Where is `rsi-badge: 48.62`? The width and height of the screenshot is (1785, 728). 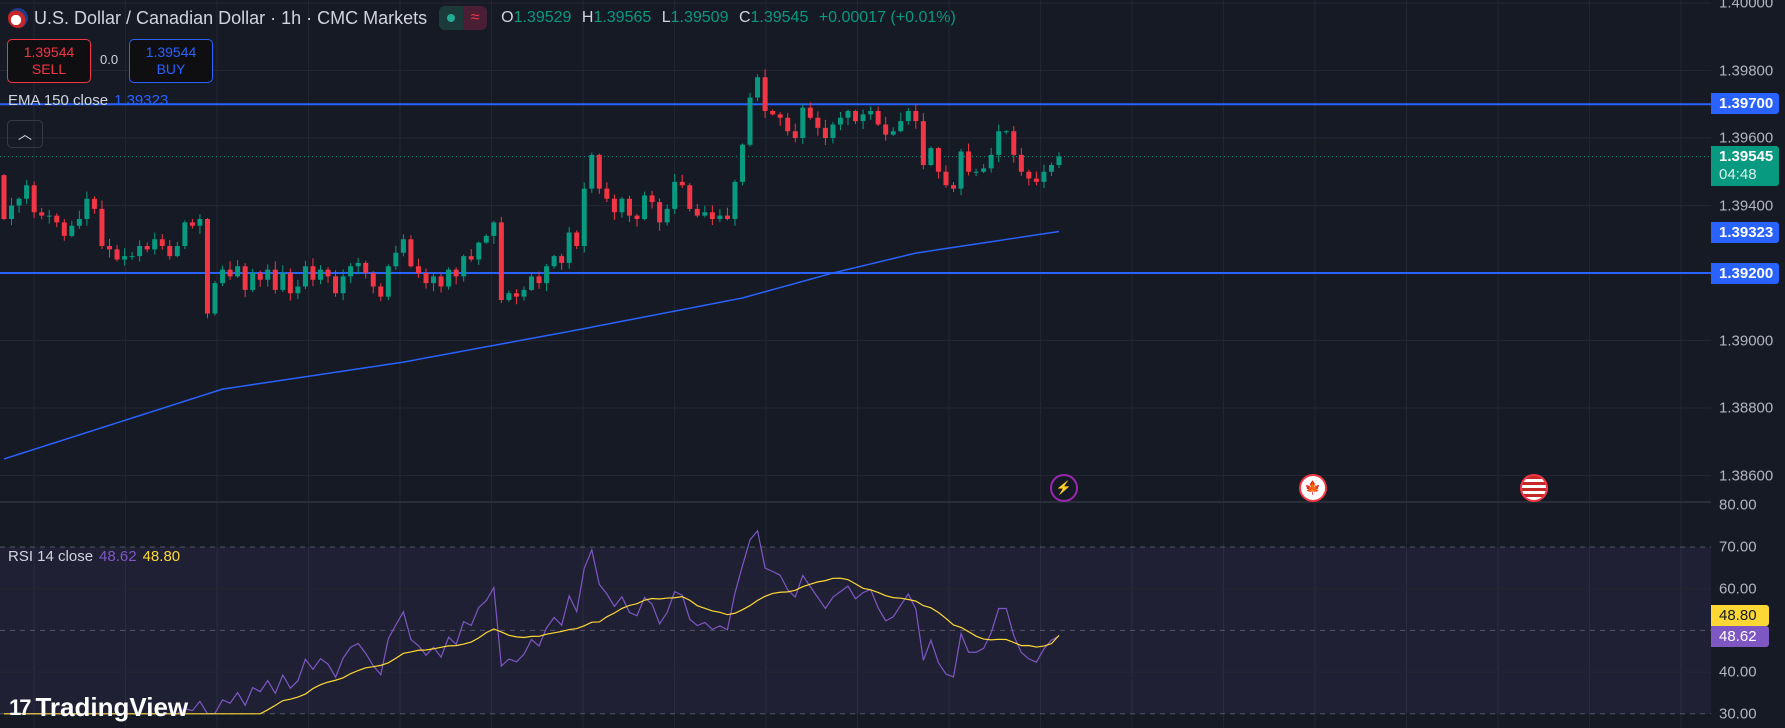
rsi-badge: 48.62 is located at coordinates (1740, 636).